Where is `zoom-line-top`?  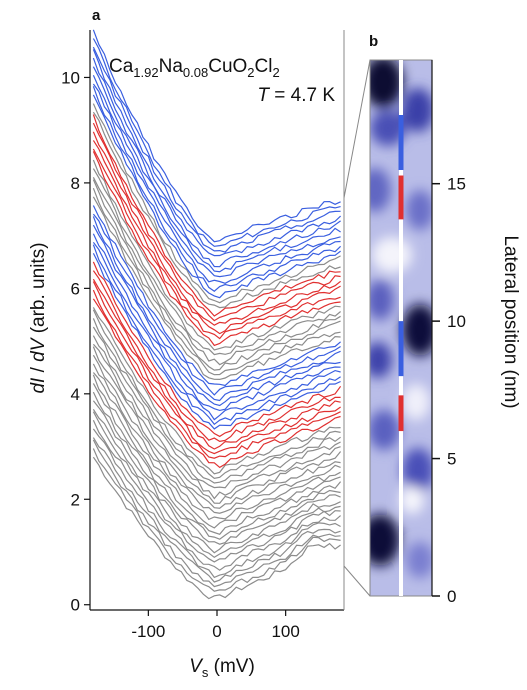
zoom-line-top is located at coordinates (357, 129).